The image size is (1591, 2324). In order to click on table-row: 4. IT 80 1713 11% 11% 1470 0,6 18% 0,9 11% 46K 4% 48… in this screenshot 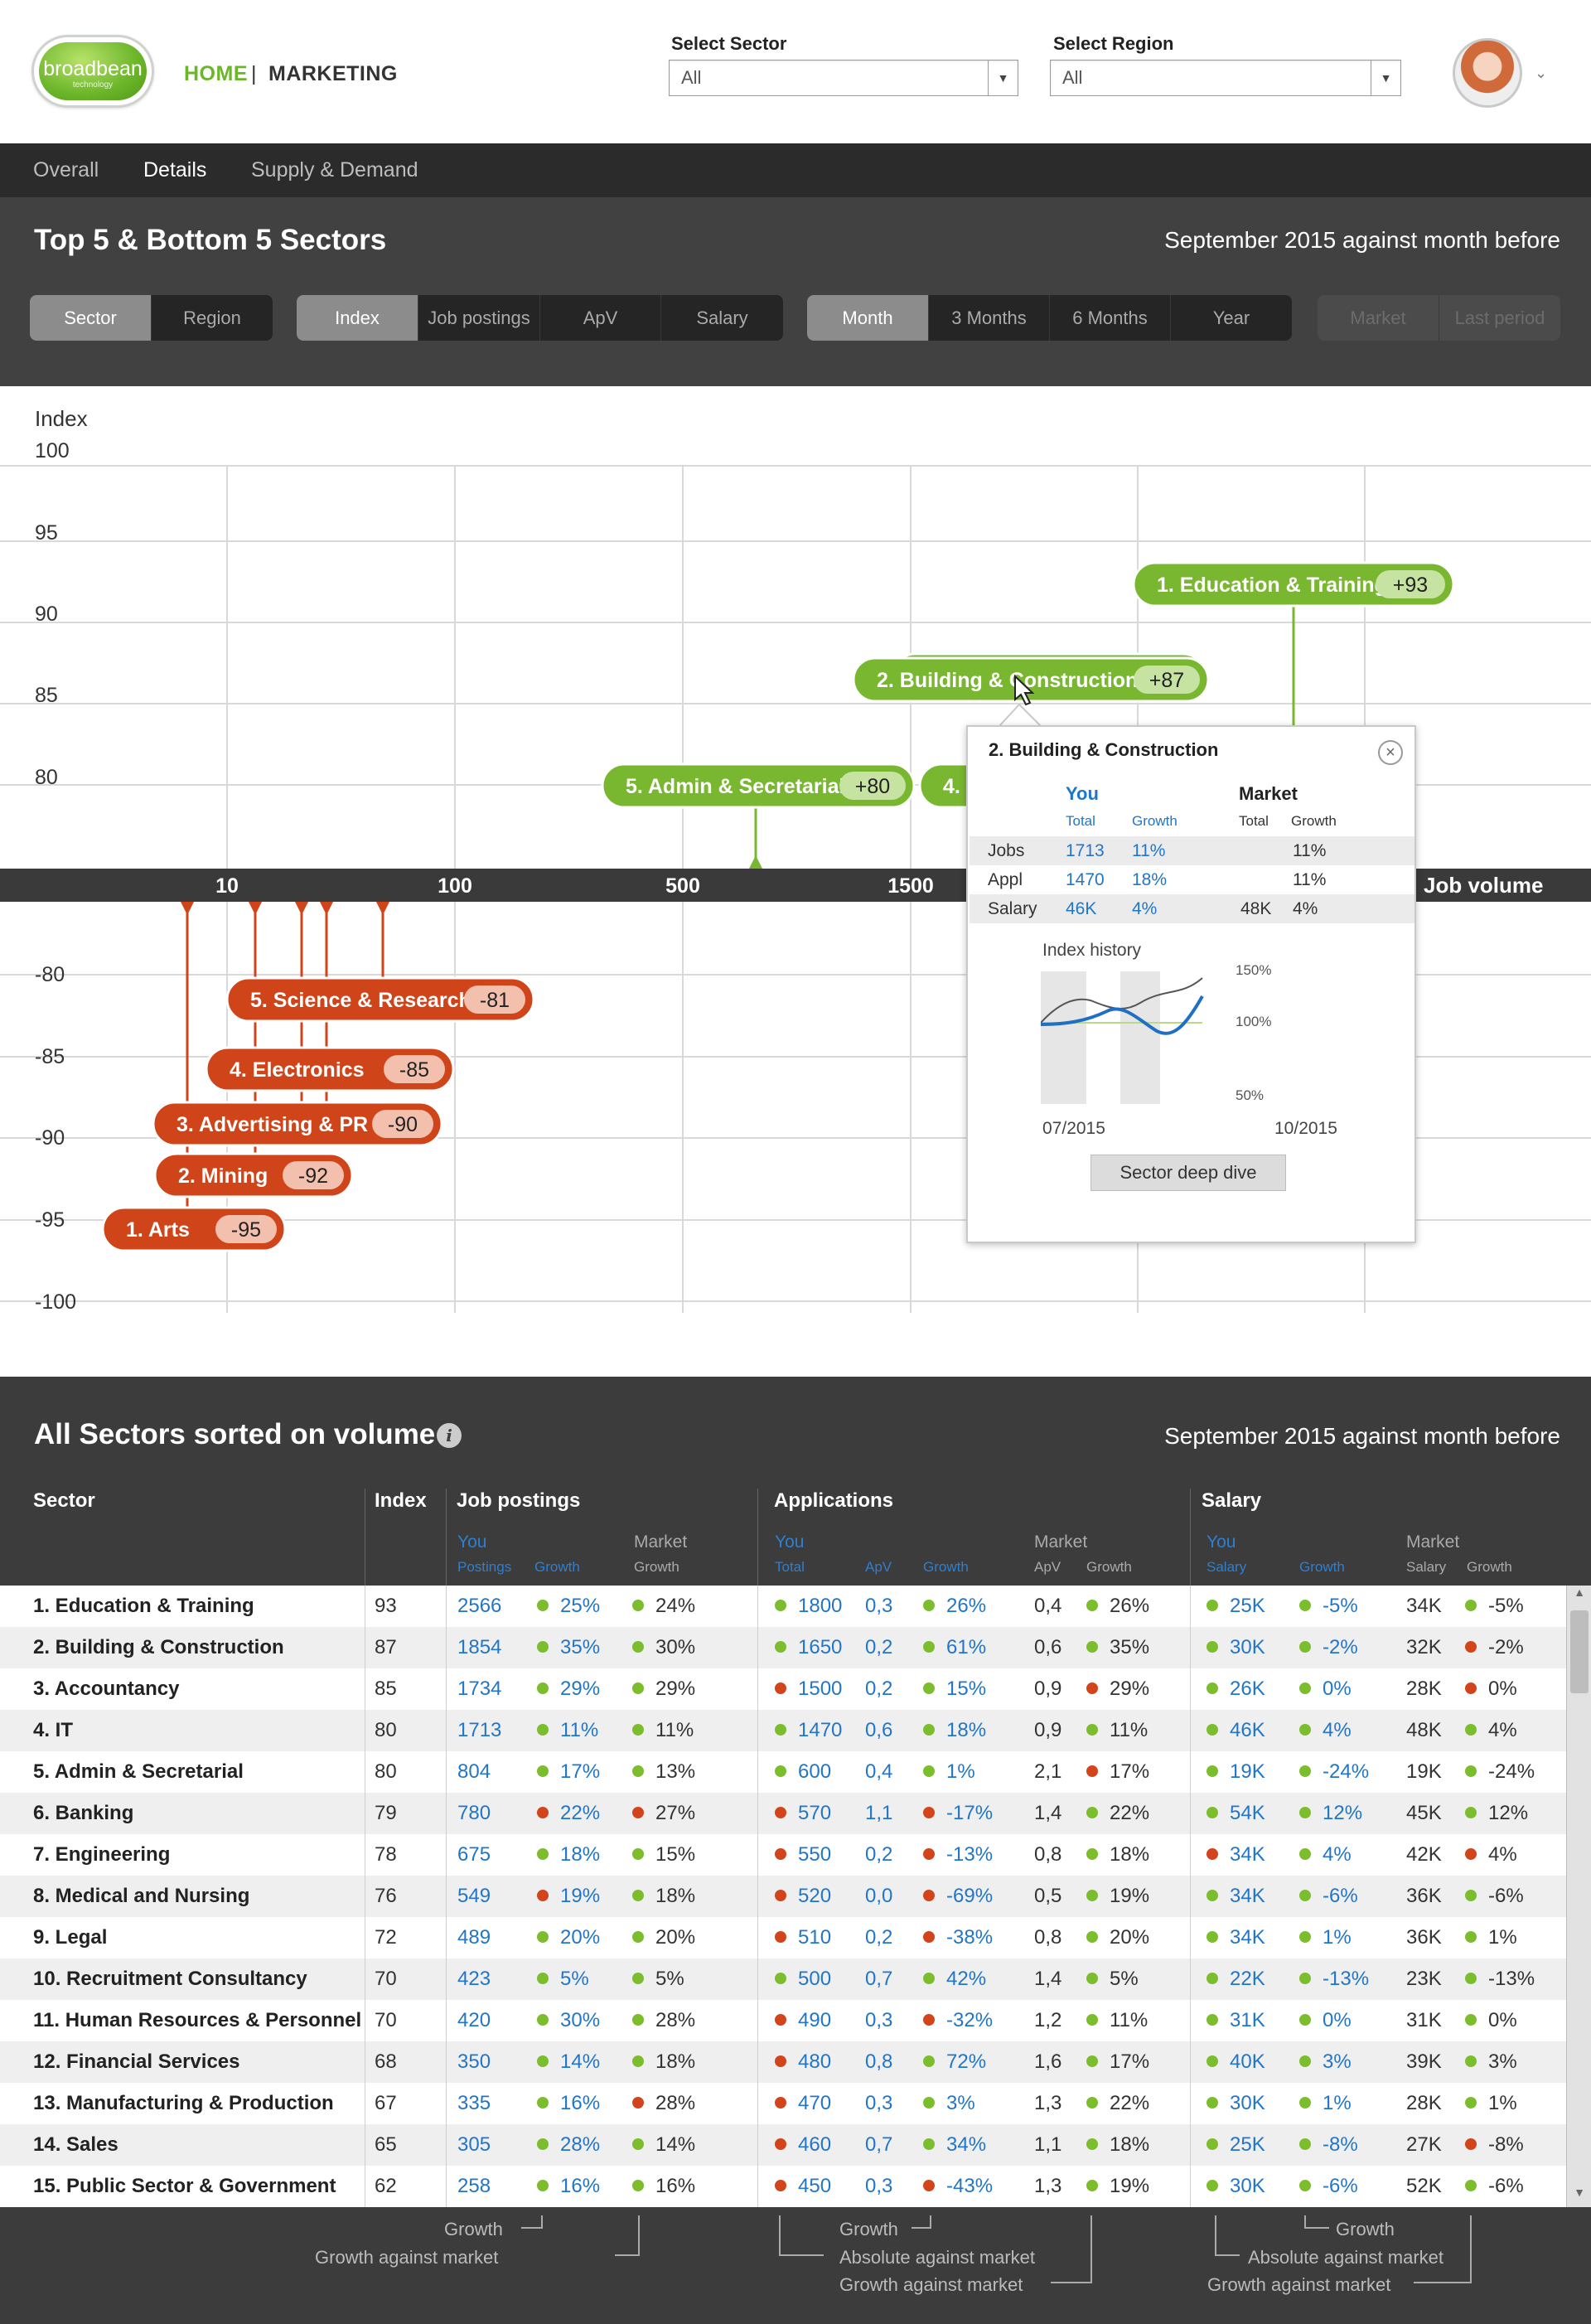, I will do `click(783, 1730)`.